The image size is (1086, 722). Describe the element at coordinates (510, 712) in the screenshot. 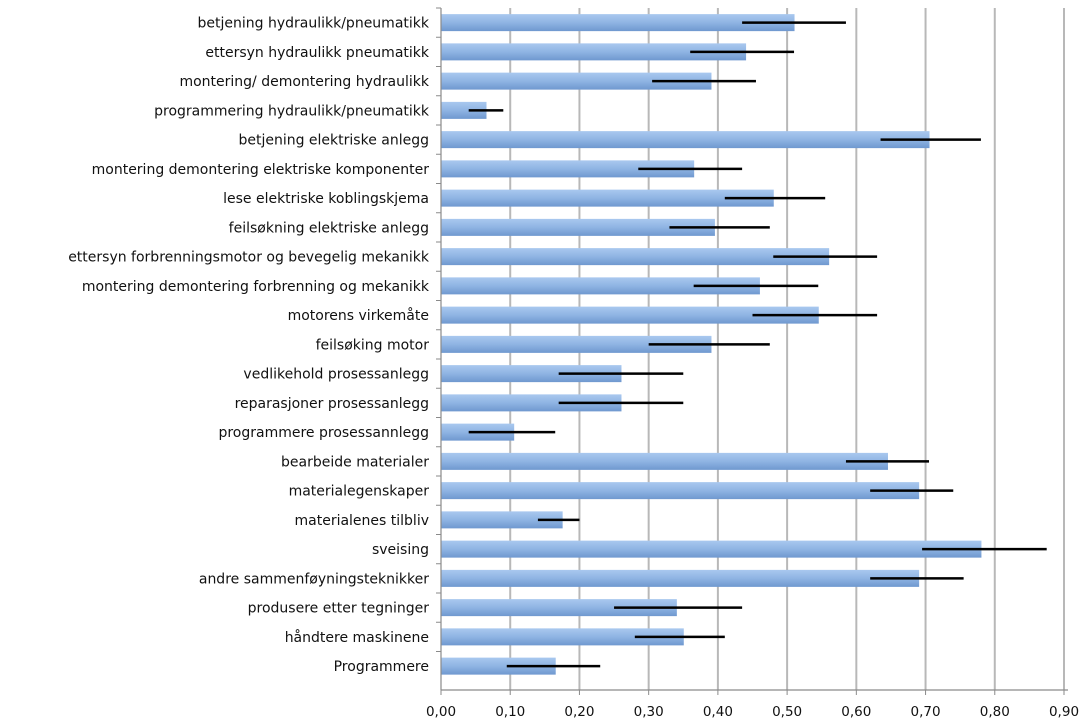

I see `x-tick-label: 0,10` at that location.